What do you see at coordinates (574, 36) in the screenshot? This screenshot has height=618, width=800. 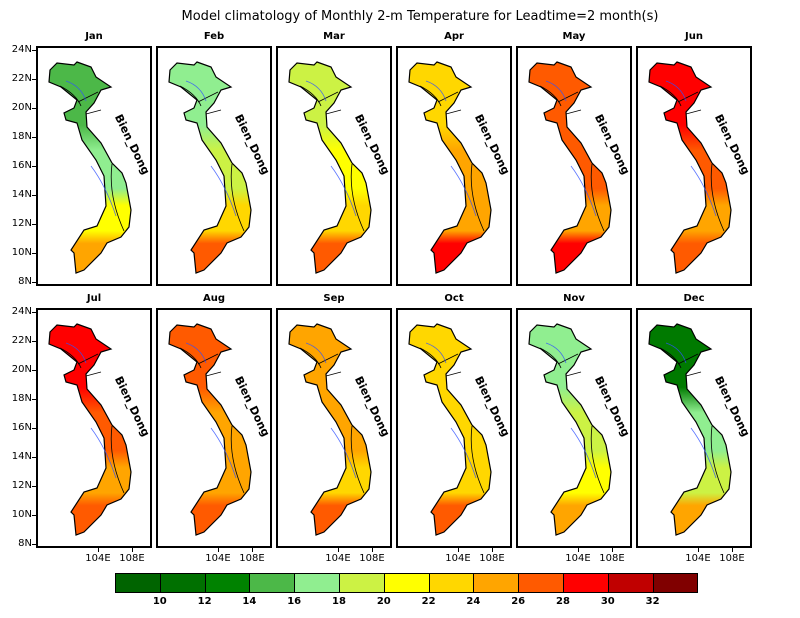 I see `panel-title: May` at bounding box center [574, 36].